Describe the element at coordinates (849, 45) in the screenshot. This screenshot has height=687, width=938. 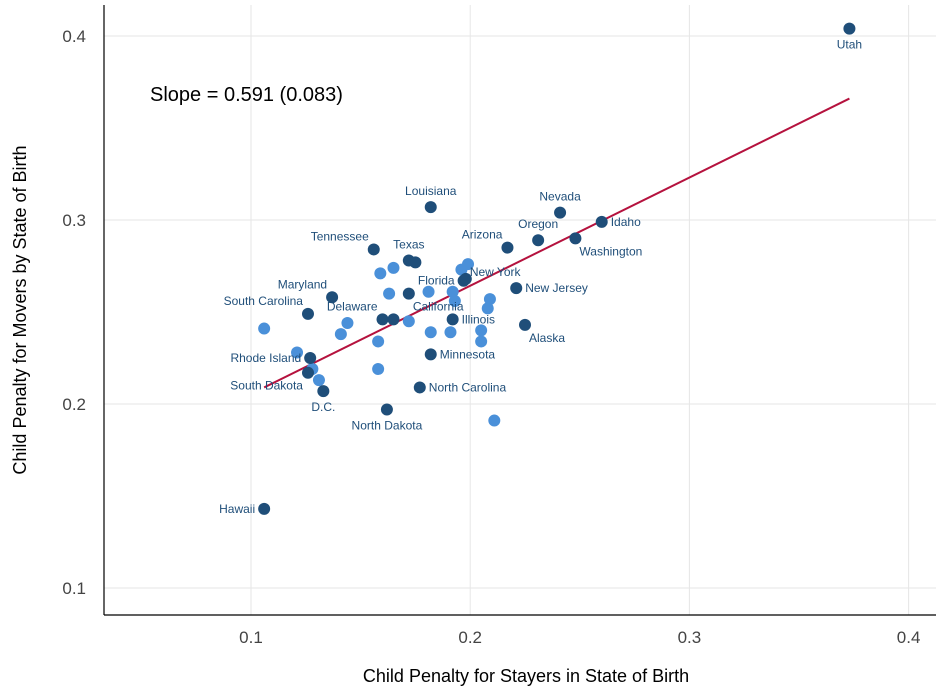
I see `point-label: Utah` at that location.